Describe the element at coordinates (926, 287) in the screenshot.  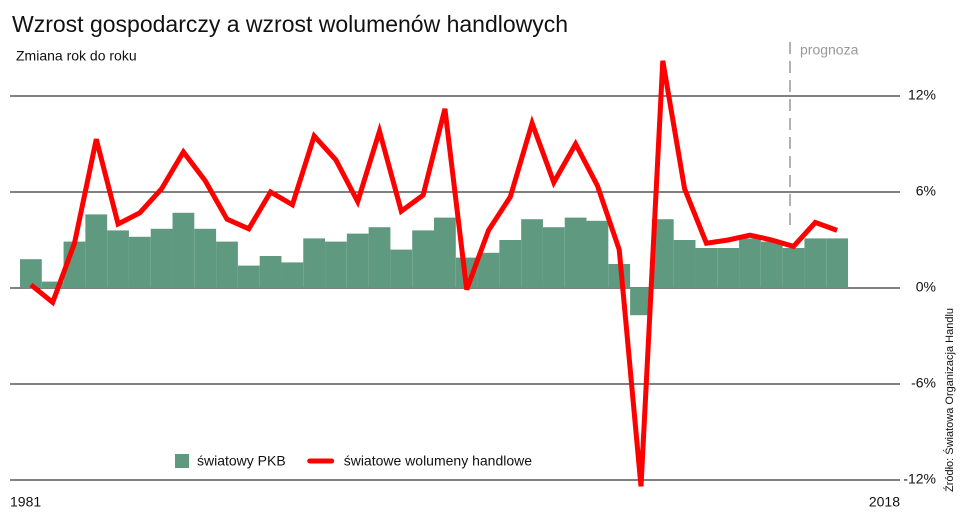
I see `y-tick-label: 0%` at that location.